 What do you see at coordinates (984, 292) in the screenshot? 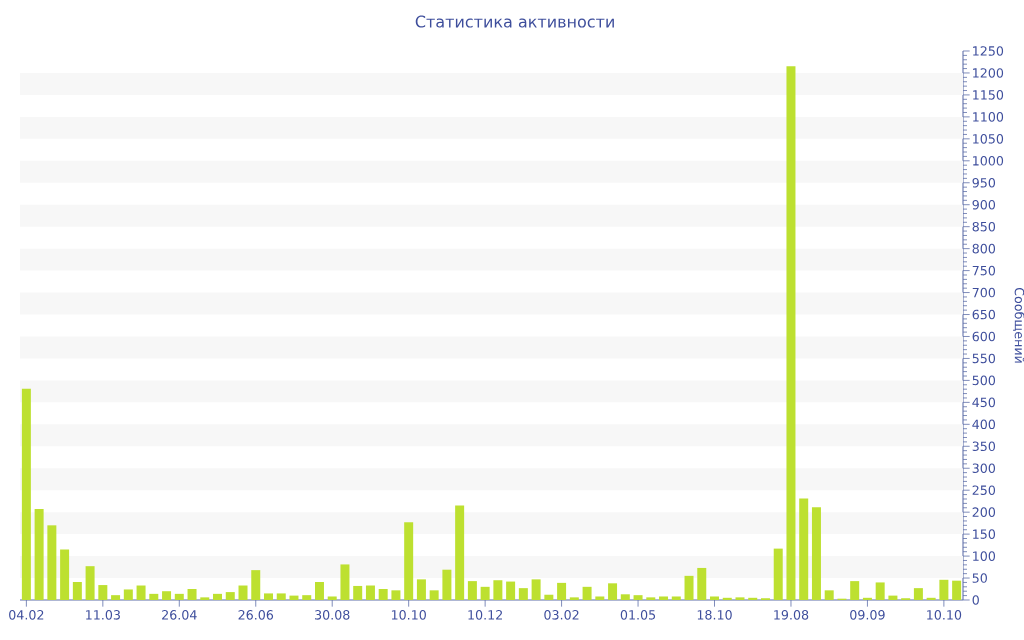
I see `y-tick-label: 700` at bounding box center [984, 292].